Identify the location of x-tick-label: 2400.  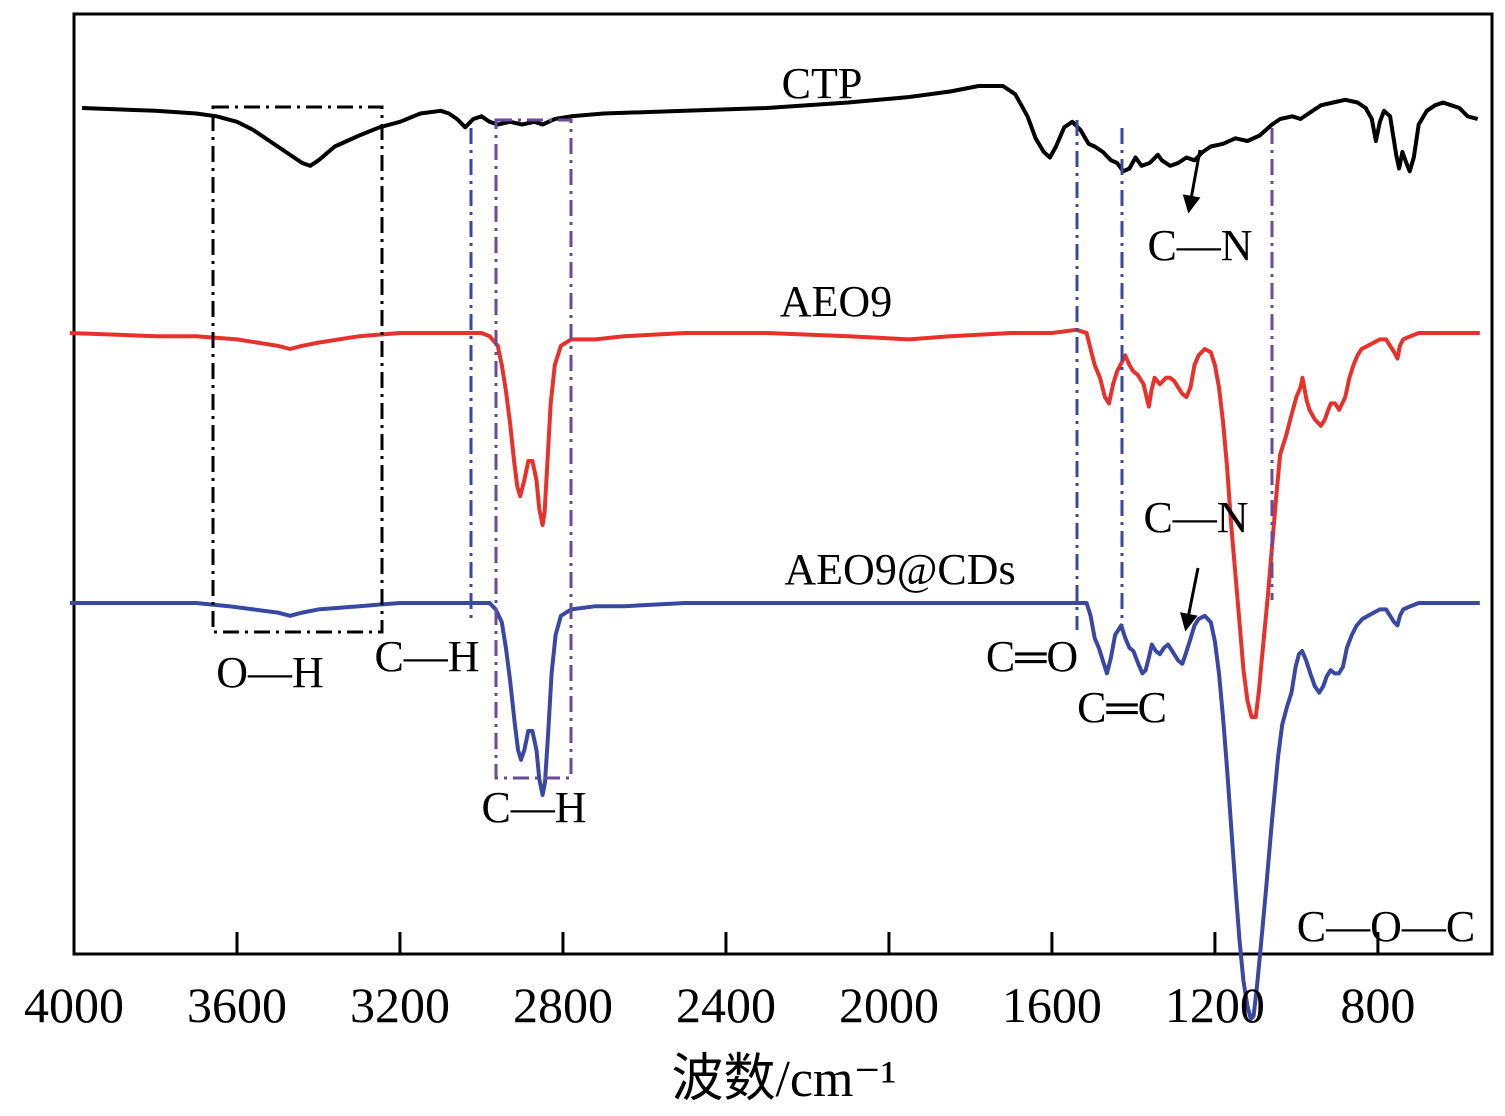
(726, 1005).